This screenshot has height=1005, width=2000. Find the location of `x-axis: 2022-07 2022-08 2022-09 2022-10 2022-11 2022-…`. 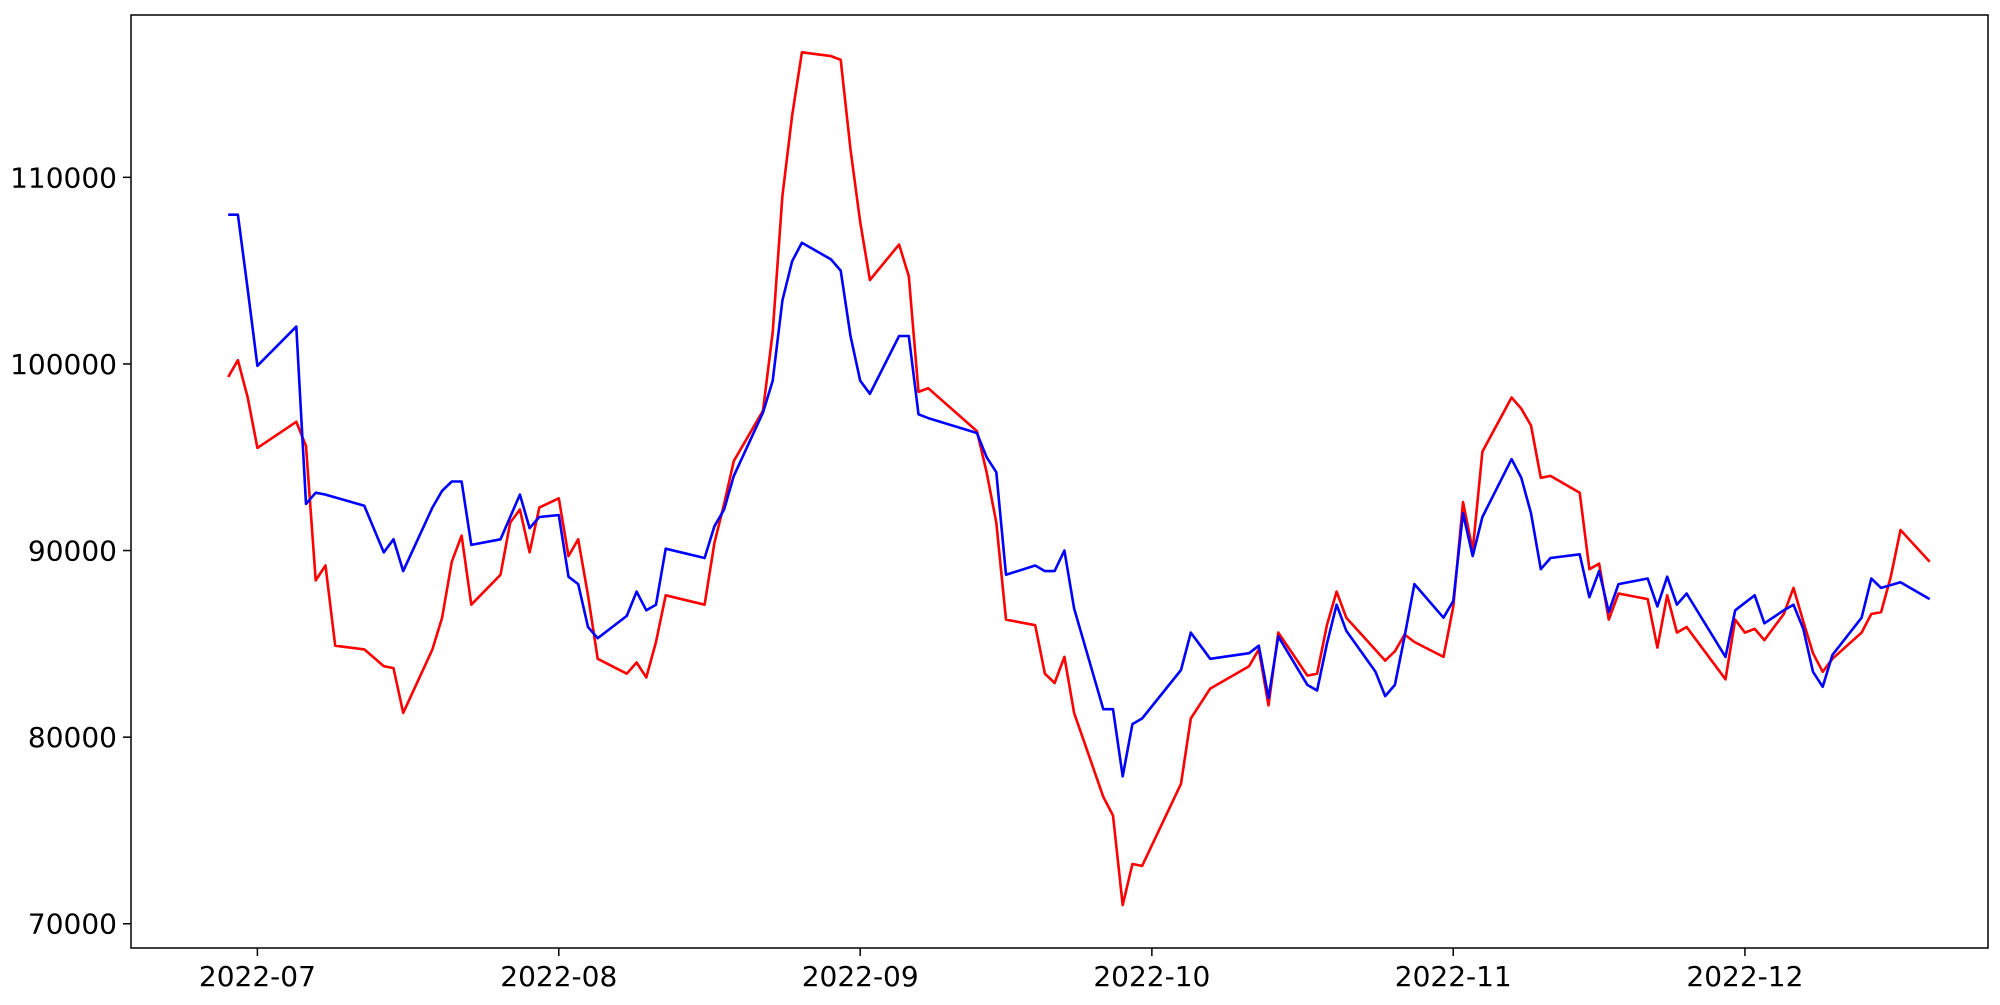

x-axis: 2022-07 2022-08 2022-09 2022-10 2022-11 2022-… is located at coordinates (1001, 970).